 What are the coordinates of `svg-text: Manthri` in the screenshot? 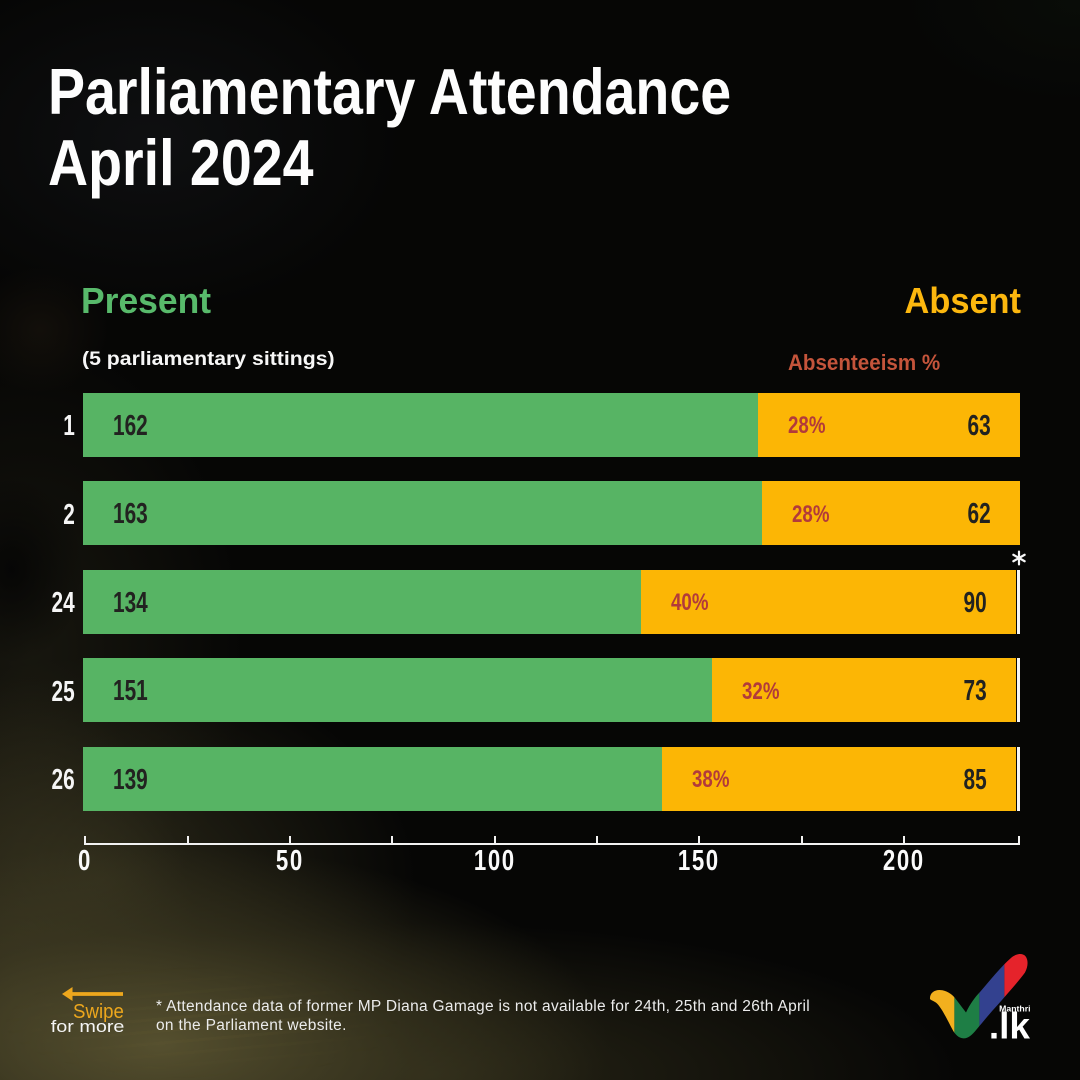 It's located at (1014, 1009).